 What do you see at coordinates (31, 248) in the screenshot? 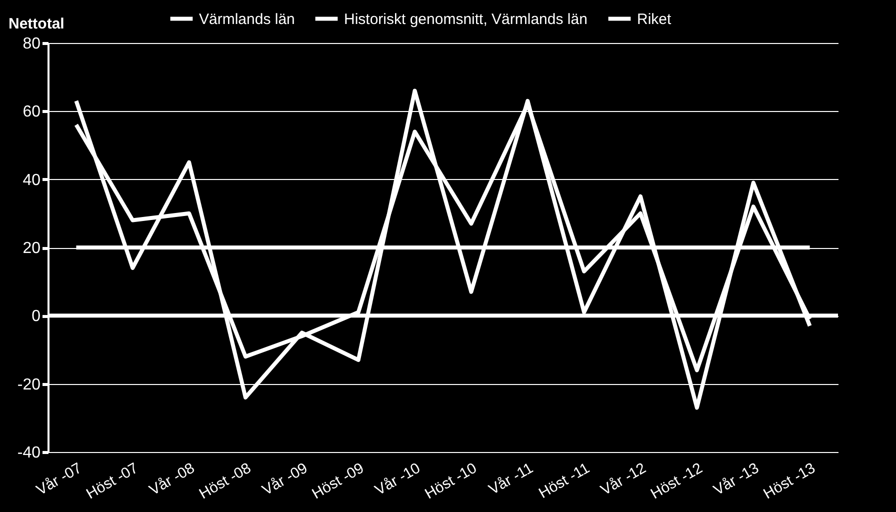
I see `y-tick-label: 20` at bounding box center [31, 248].